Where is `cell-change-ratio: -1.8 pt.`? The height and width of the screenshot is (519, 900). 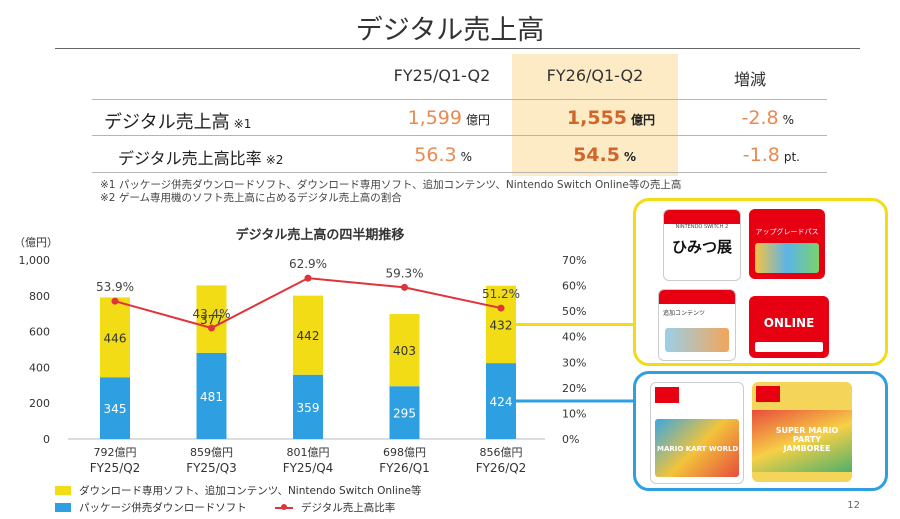
cell-change-ratio: -1.8 pt. is located at coordinates (771, 155).